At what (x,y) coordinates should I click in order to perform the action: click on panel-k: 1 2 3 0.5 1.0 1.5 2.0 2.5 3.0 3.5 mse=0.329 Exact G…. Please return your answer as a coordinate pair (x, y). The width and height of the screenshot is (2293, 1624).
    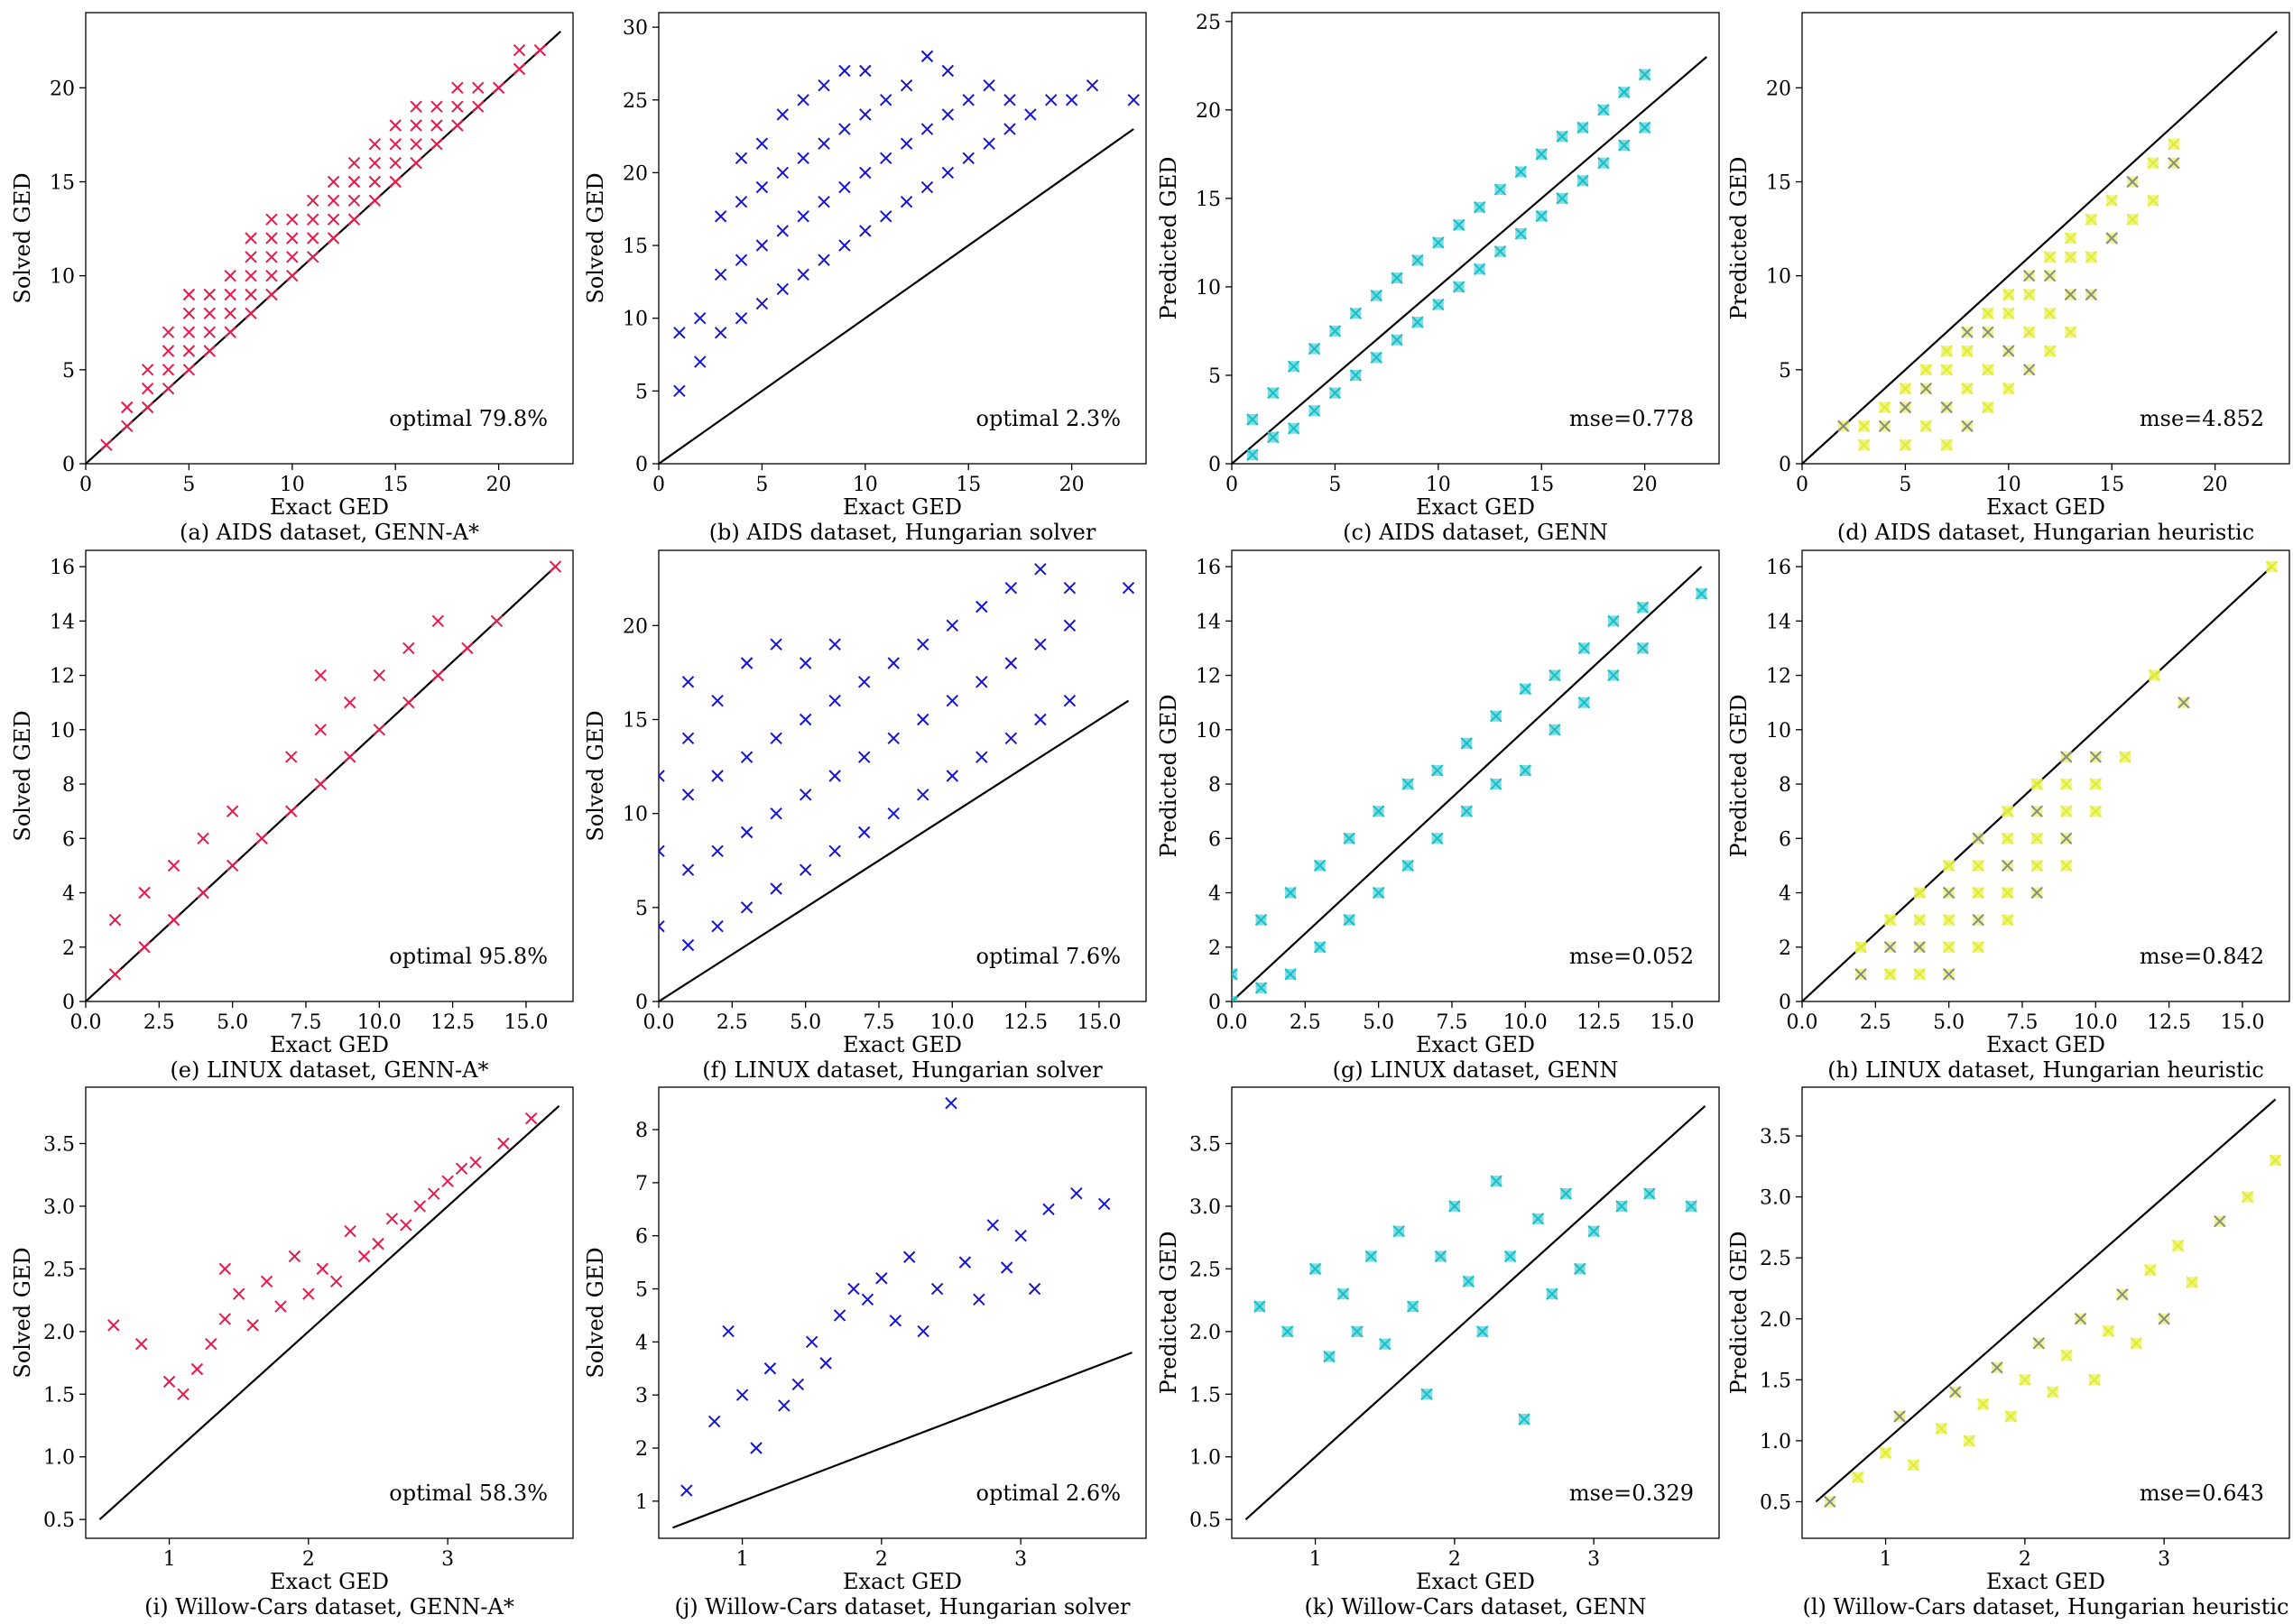
    Looking at the image, I should click on (1438, 1352).